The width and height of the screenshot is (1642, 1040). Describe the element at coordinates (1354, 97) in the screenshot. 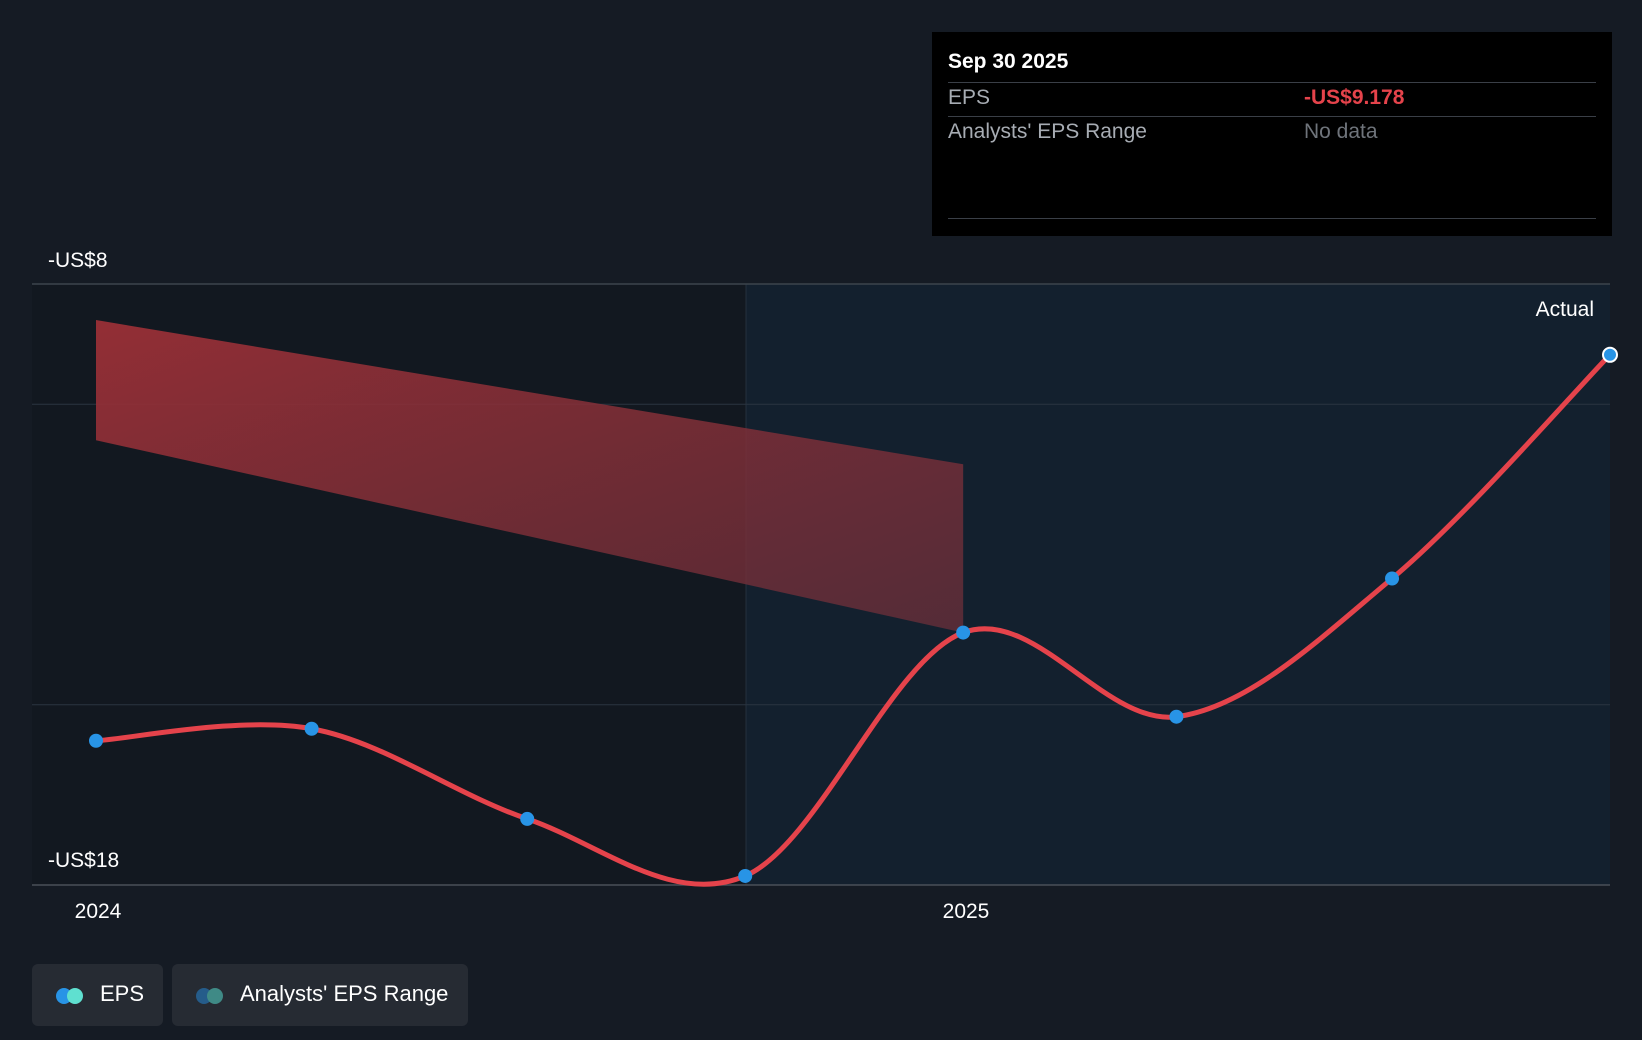

I see `tooltip-eps-value: -US$9.178` at that location.